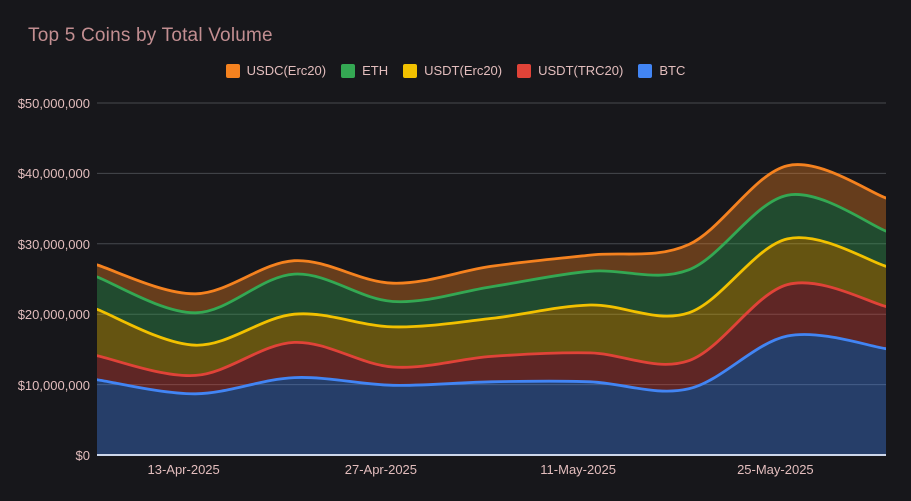  What do you see at coordinates (53, 244) in the screenshot?
I see `y-axis-tick-label: $30,000,000` at bounding box center [53, 244].